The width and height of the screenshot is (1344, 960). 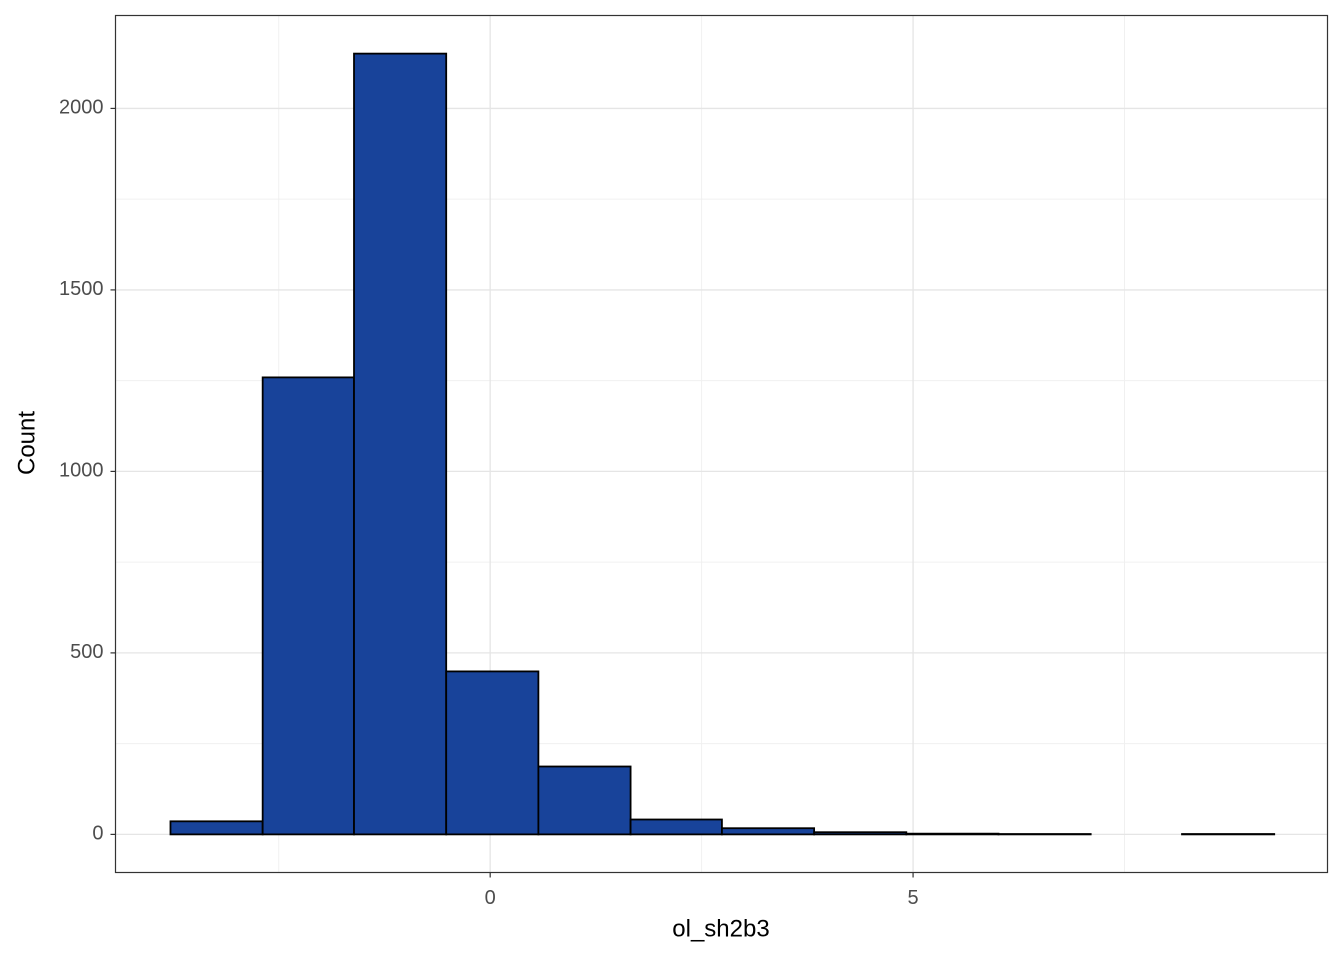 I want to click on y-axis-title: Count, so click(x=26, y=443).